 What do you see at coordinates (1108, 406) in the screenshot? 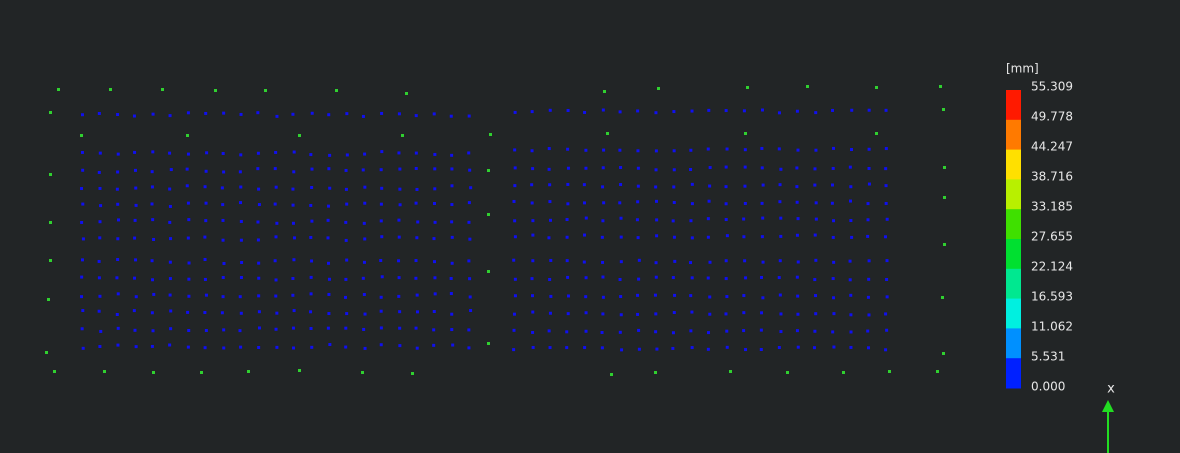
I see `axis-arrow-head` at bounding box center [1108, 406].